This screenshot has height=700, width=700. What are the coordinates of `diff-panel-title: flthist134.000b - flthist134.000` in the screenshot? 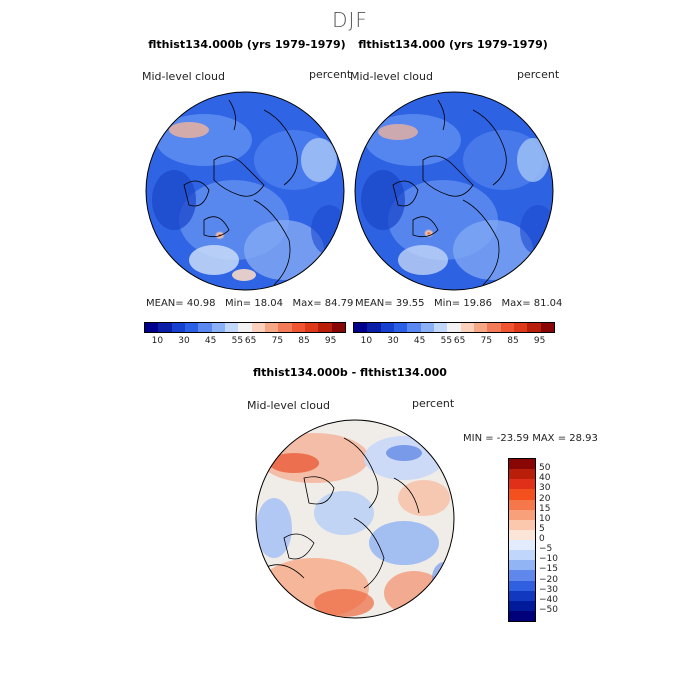 It's located at (350, 372).